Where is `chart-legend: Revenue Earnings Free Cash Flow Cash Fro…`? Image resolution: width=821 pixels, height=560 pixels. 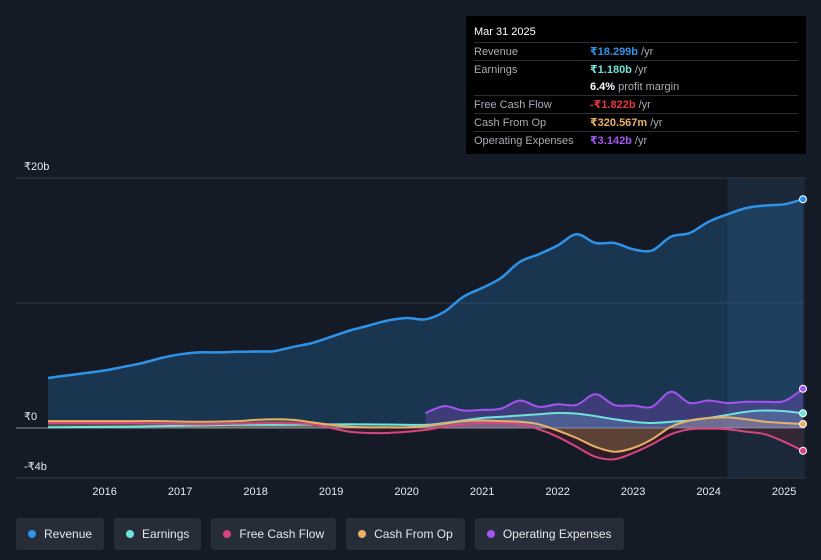
chart-legend: Revenue Earnings Free Cash Flow Cash Fro… is located at coordinates (320, 534).